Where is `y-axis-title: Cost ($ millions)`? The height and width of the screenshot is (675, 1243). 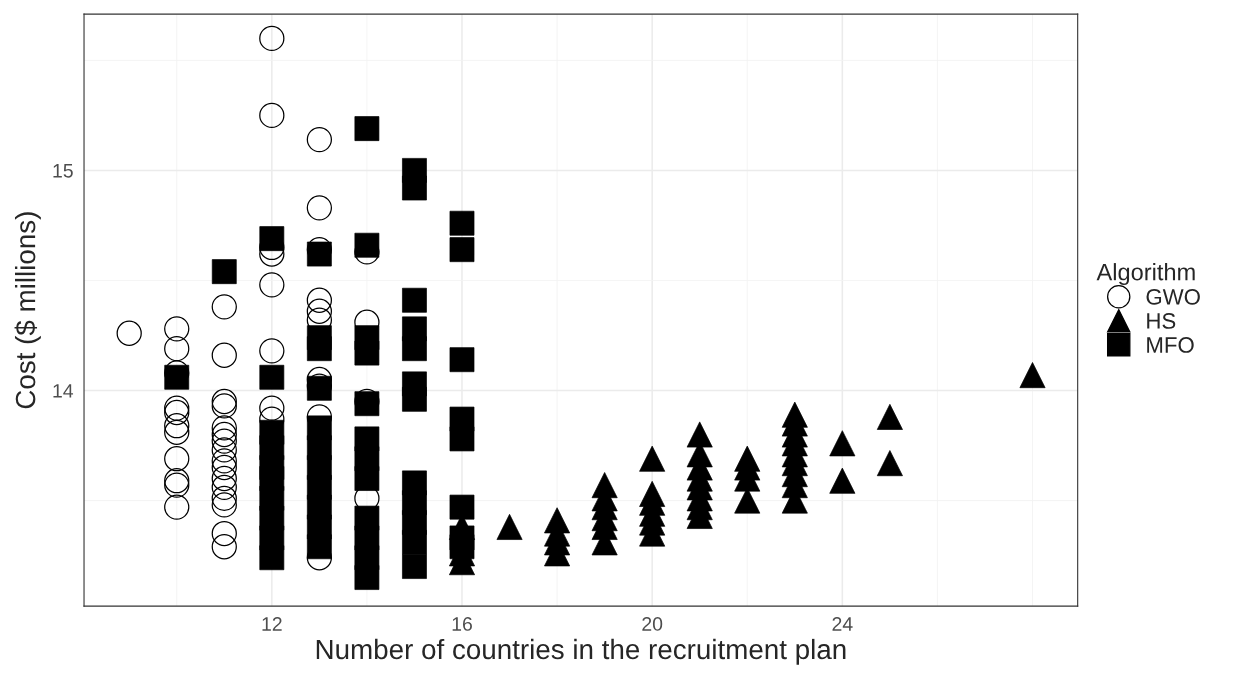 y-axis-title: Cost ($ millions) is located at coordinates (27, 310).